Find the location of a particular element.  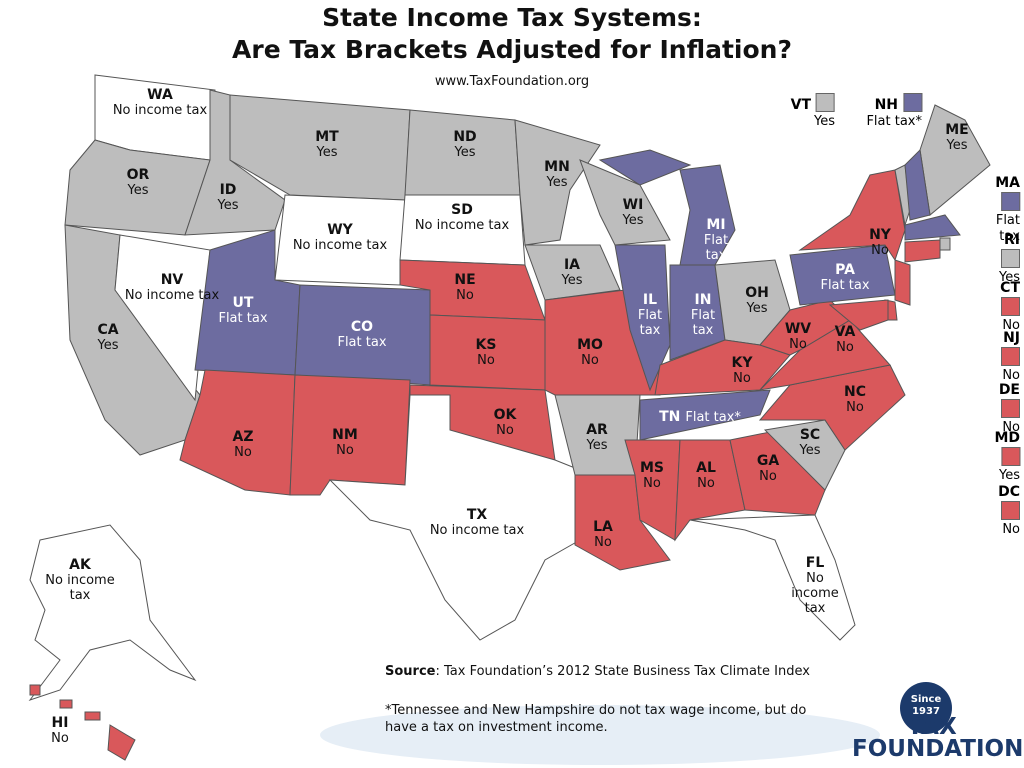

state-abbr: WY is located at coordinates (340, 230).